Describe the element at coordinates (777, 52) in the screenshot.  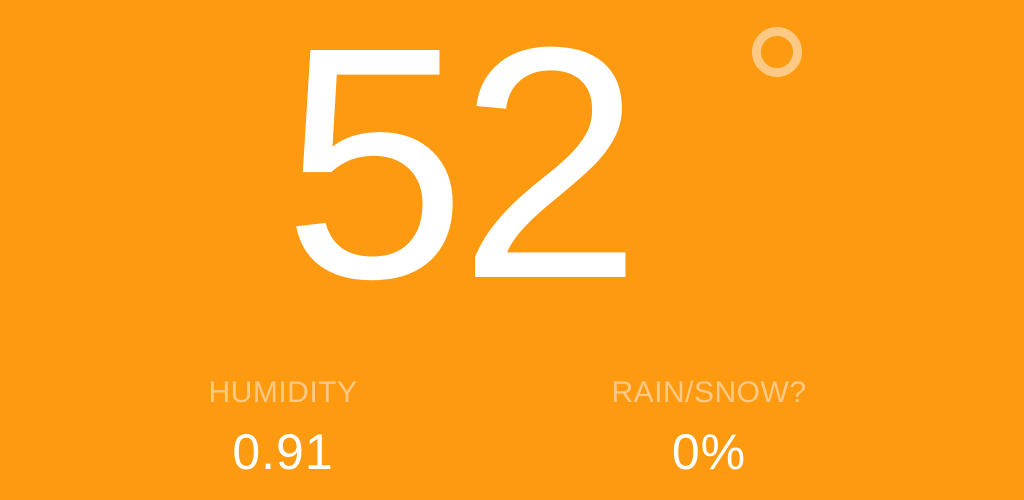
I see `degree-icon` at that location.